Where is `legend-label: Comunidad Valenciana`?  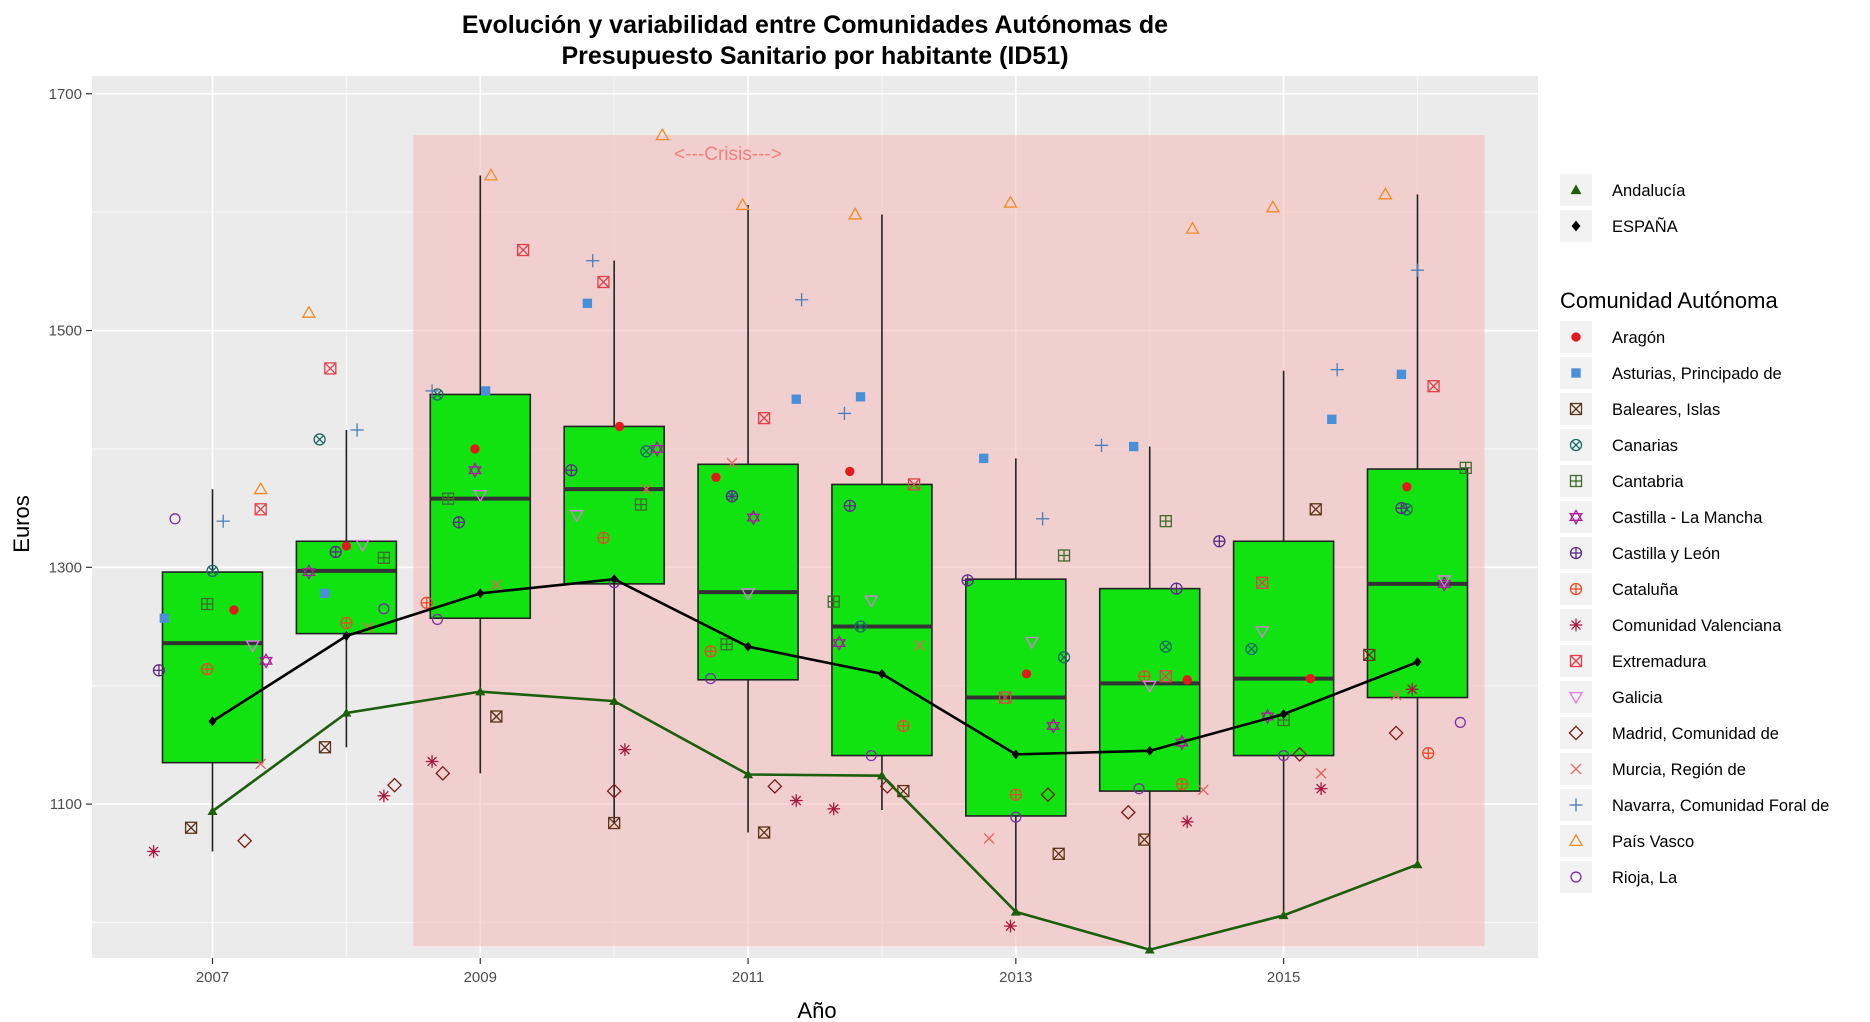 legend-label: Comunidad Valenciana is located at coordinates (1697, 626).